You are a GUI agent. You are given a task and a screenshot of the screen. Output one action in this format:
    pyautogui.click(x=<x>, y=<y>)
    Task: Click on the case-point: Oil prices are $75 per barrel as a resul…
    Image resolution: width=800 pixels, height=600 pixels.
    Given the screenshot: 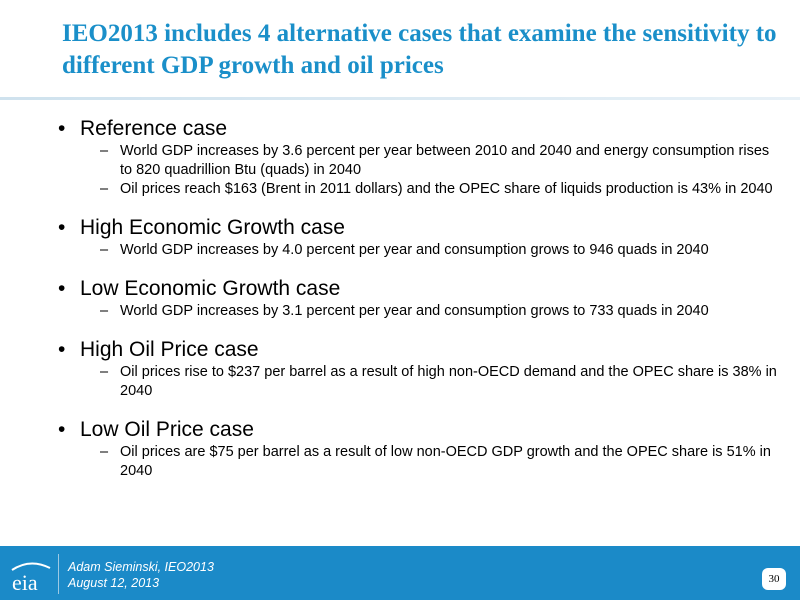 What is the action you would take?
    pyautogui.click(x=418, y=462)
    